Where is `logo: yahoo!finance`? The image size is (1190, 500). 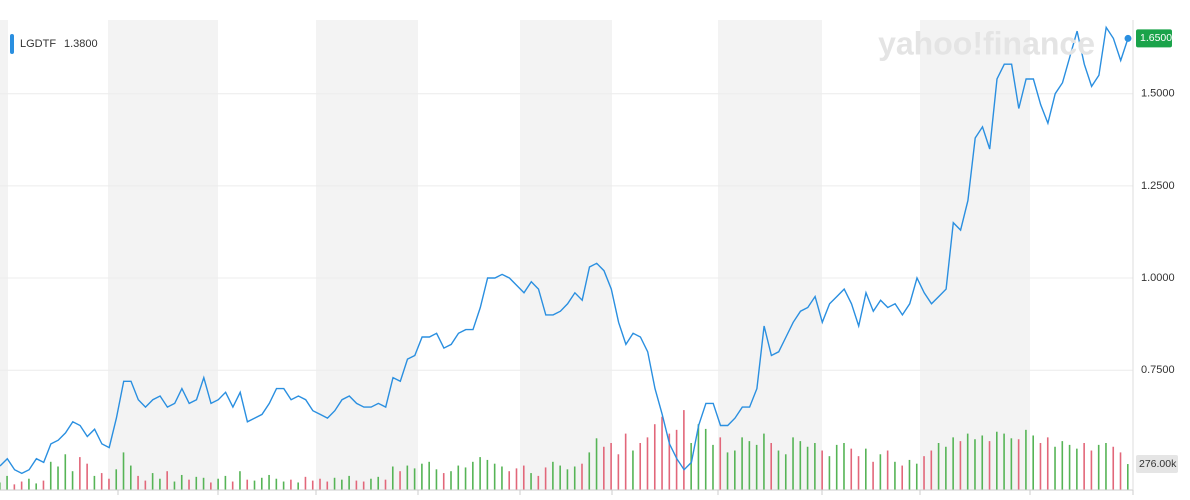
logo: yahoo!finance is located at coordinates (986, 43).